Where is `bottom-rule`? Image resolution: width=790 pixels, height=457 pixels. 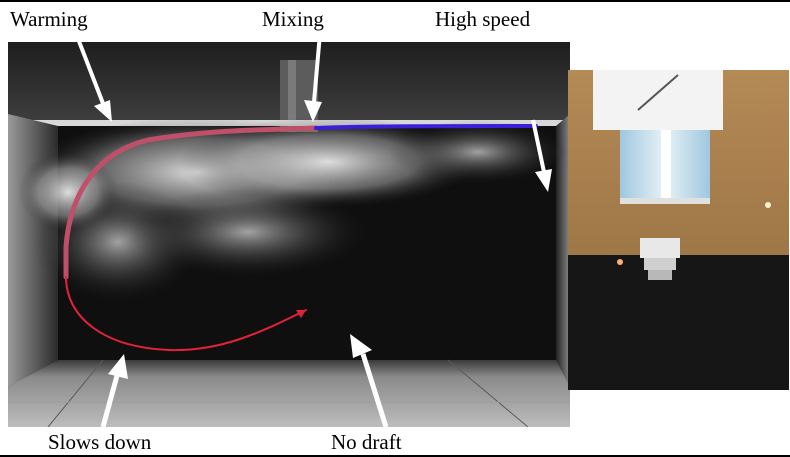
bottom-rule is located at coordinates (395, 456).